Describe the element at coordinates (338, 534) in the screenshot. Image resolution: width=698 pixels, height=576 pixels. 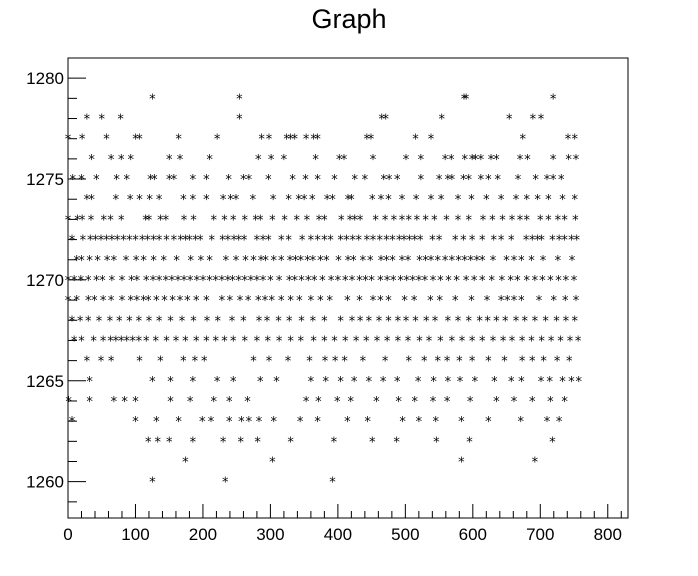
I see `x-tick-label: 400` at that location.